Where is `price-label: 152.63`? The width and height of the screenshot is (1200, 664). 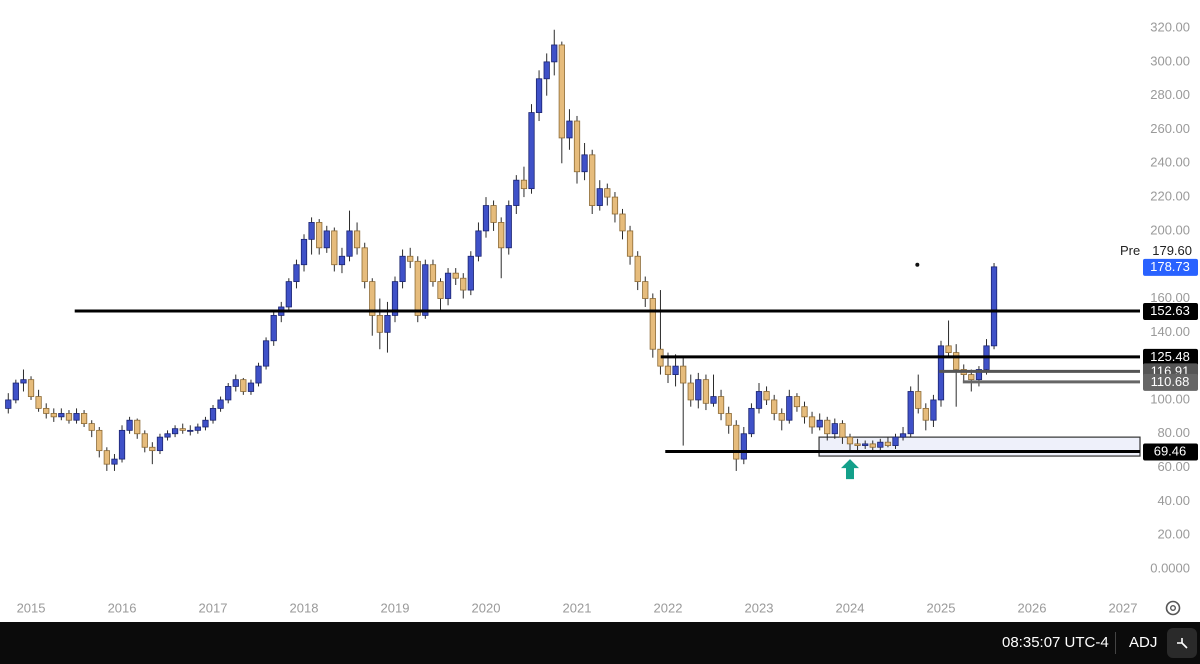 price-label: 152.63 is located at coordinates (1170, 310).